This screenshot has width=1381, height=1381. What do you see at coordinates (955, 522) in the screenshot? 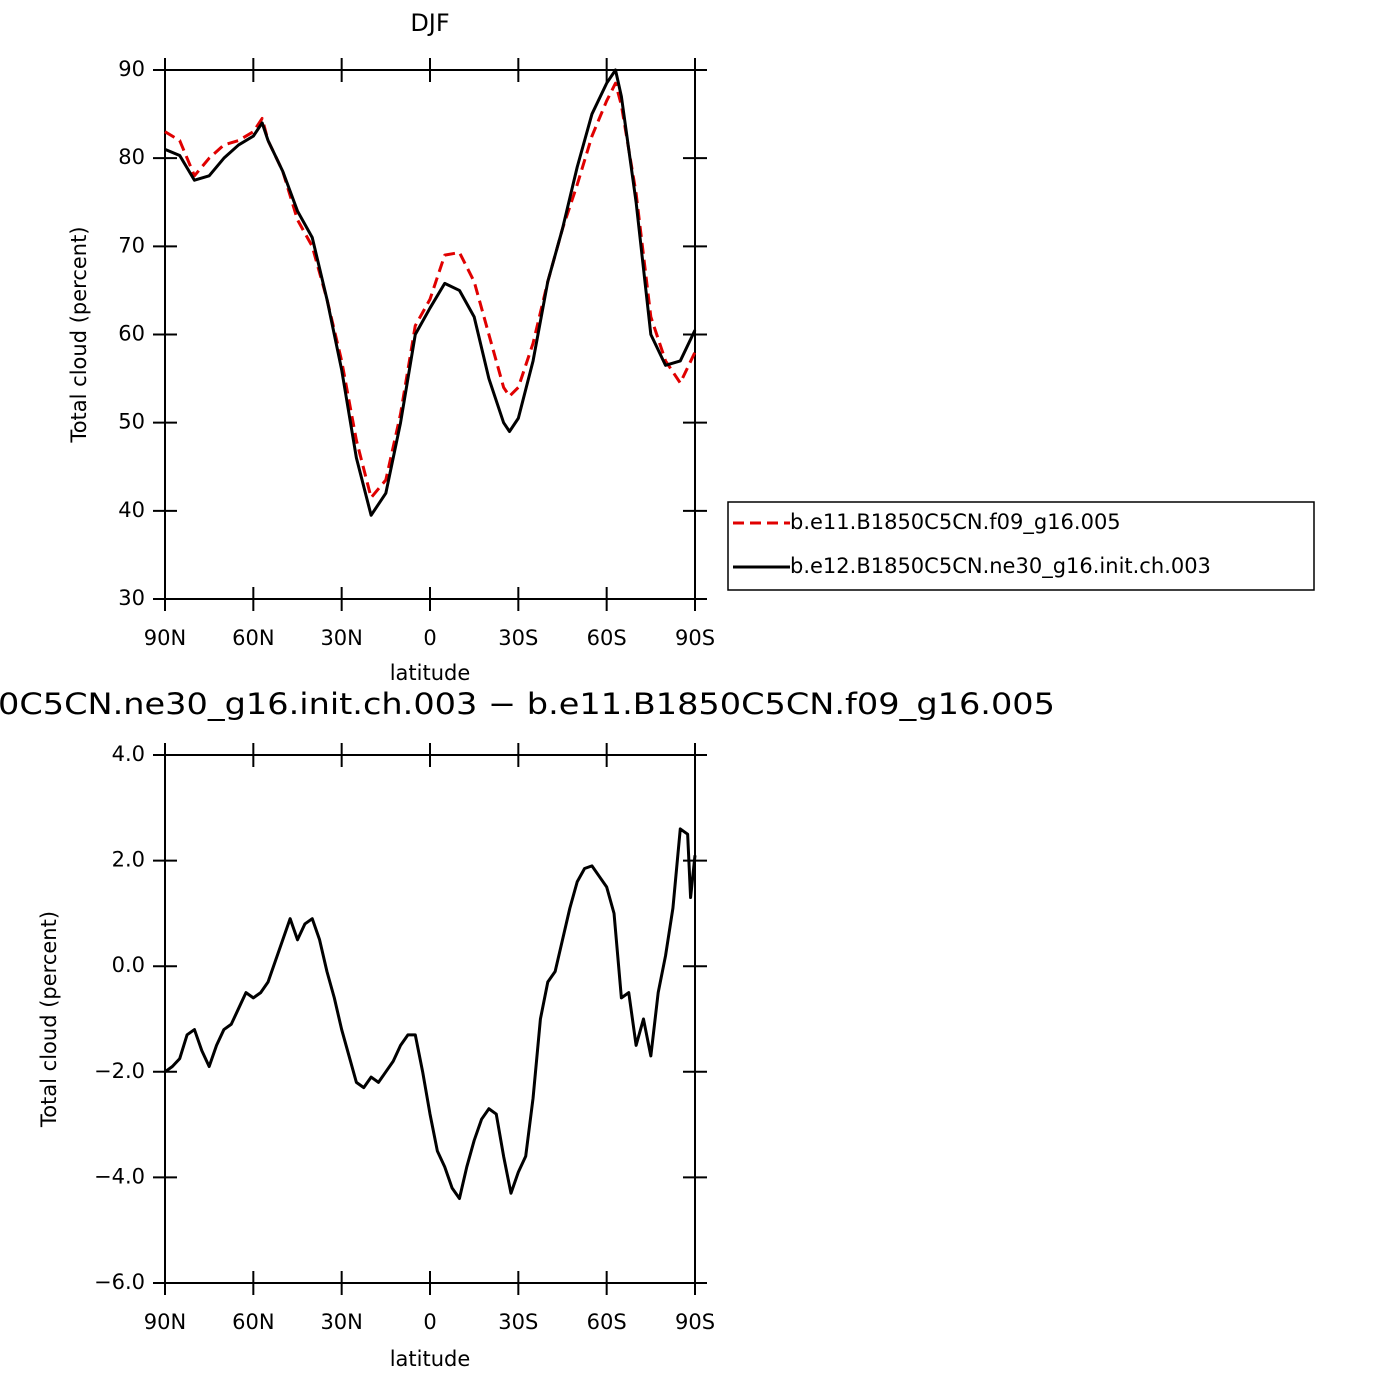
I see `legend-label: b.e11.B1850C5CN.f09_g16.005` at bounding box center [955, 522].